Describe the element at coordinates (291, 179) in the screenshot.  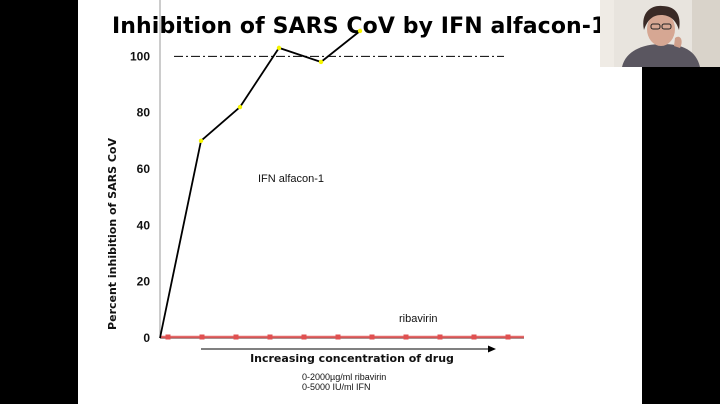
I see `series-label-ifn: IFN alfacon-1` at that location.